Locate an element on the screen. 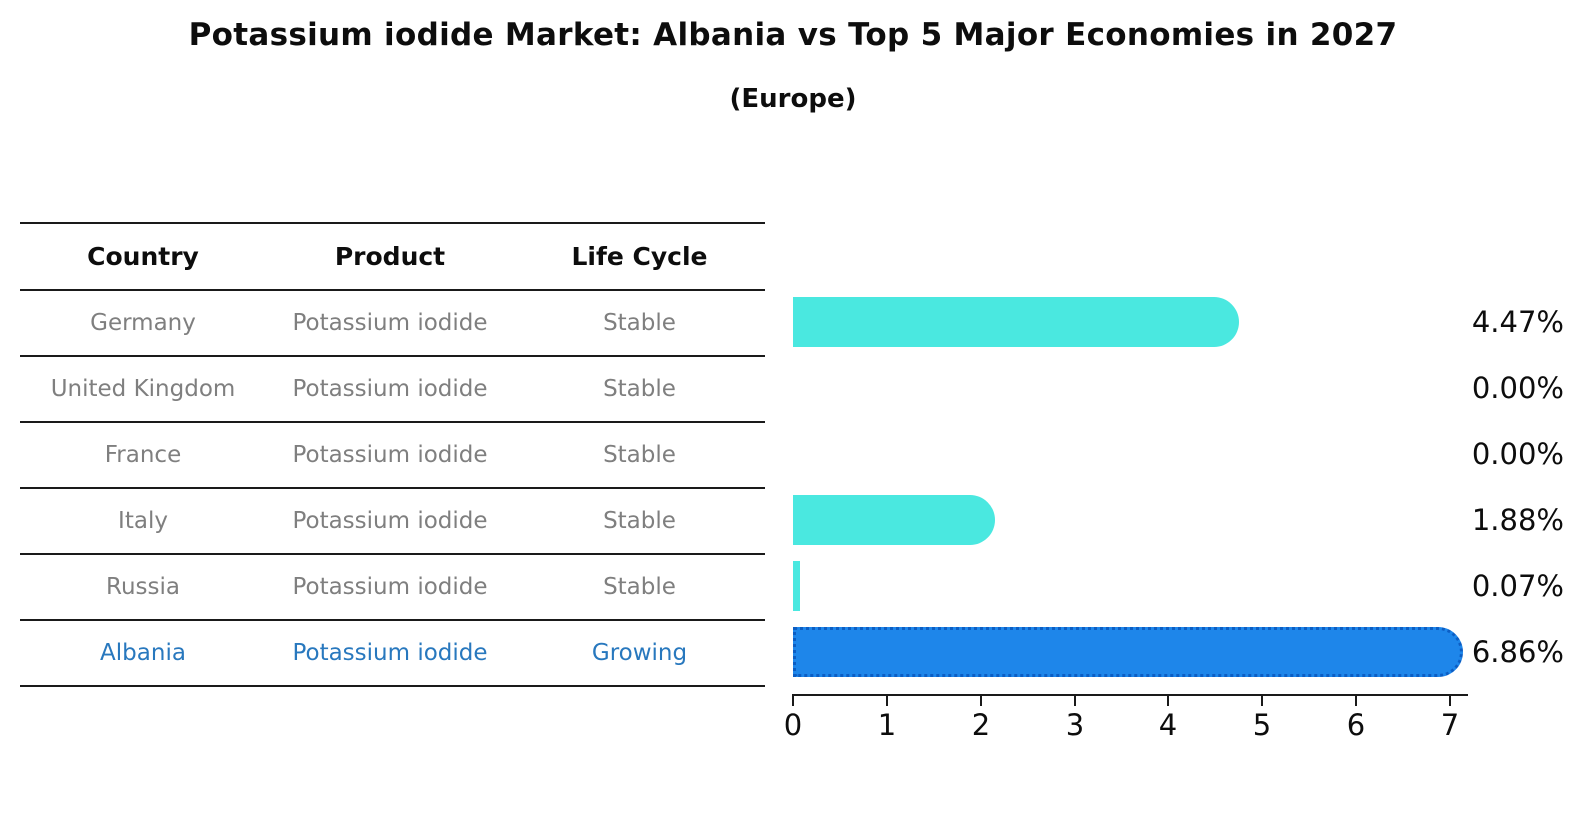  x-axis-line is located at coordinates (1130, 695).